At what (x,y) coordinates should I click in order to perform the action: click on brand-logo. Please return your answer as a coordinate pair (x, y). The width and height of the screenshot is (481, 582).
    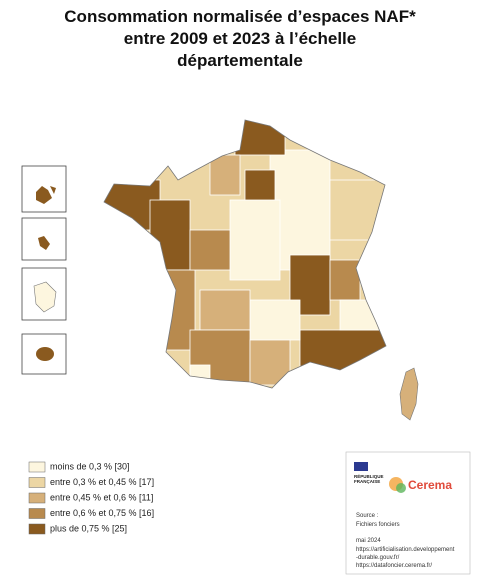
    Looking at the image, I should click on (401, 488).